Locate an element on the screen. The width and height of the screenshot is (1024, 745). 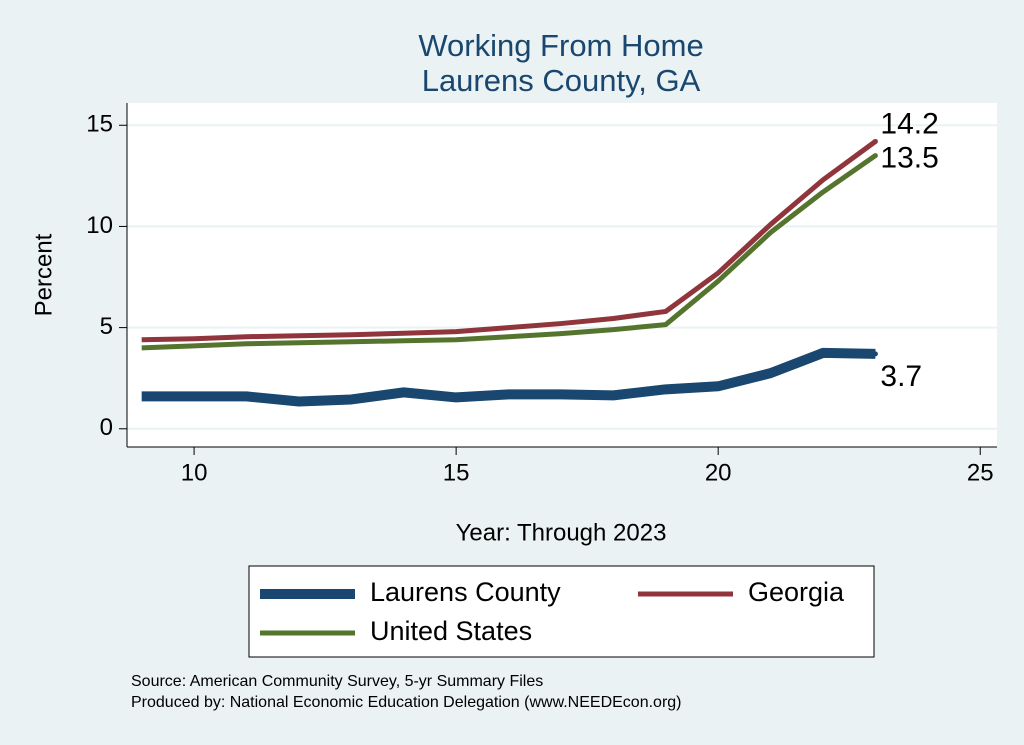
y-axis-title: Percent is located at coordinates (43, 274).